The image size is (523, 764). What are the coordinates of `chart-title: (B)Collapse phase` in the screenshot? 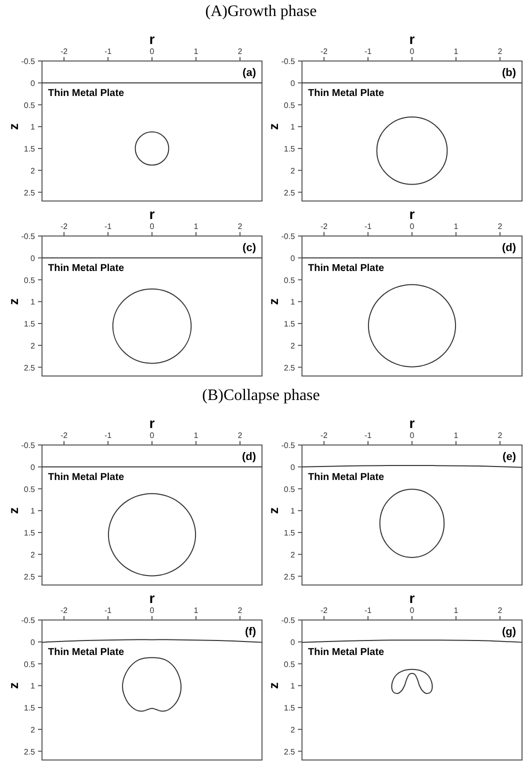 It's located at (261, 395).